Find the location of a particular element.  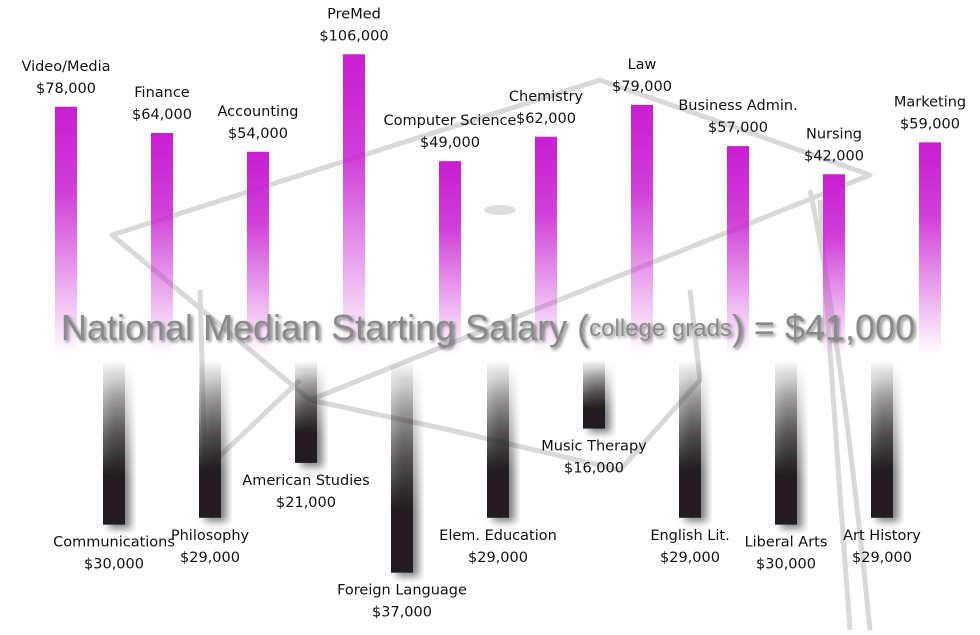

category-label: Business Admin. is located at coordinates (737, 106).